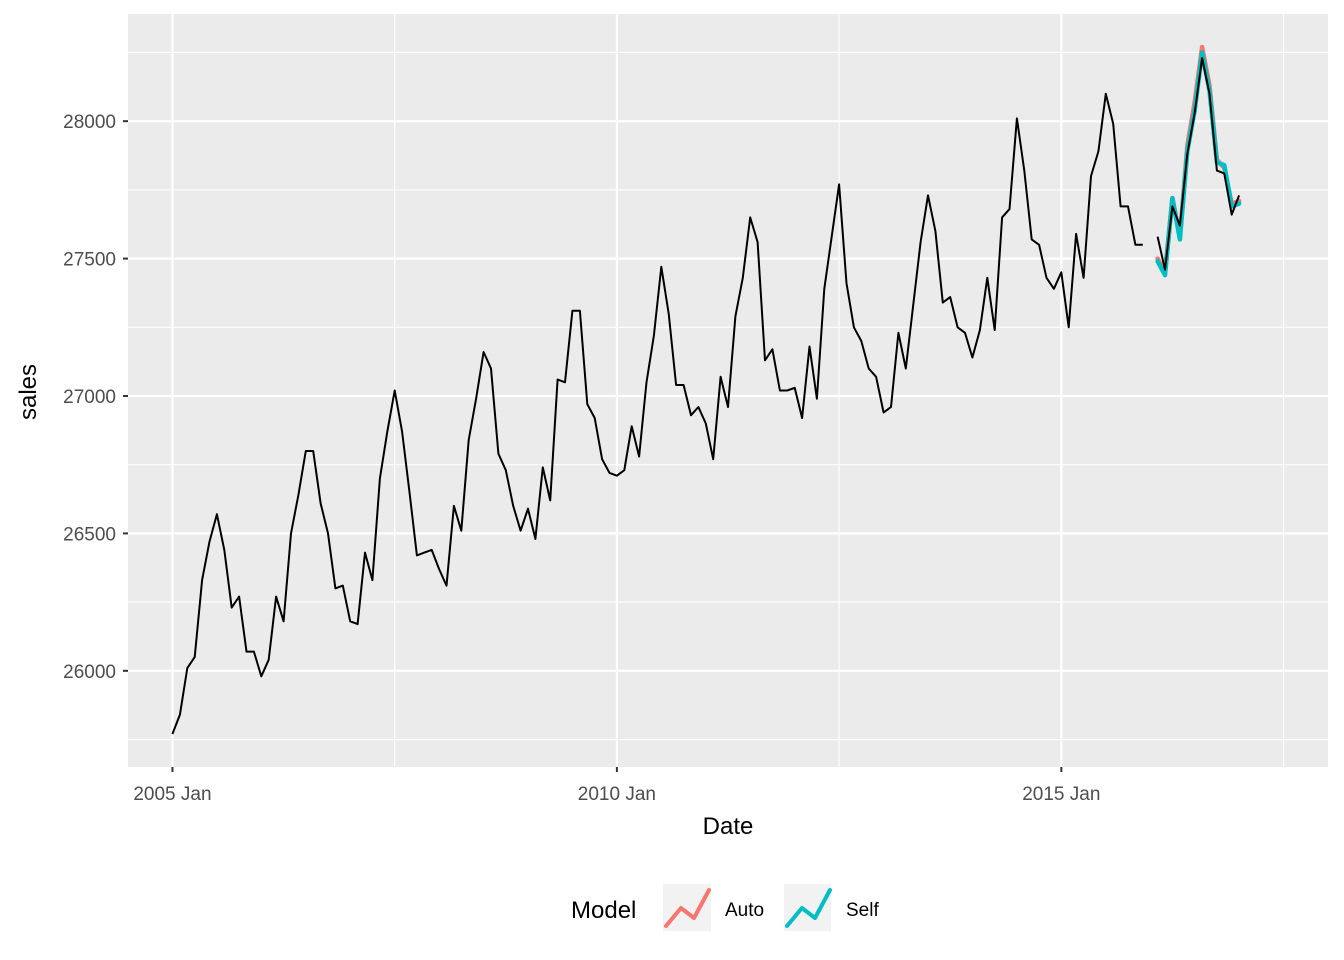 This screenshot has height=960, width=1344. I want to click on y-axis: 26000 26500 27000 27500 28000, so click(95, 397).